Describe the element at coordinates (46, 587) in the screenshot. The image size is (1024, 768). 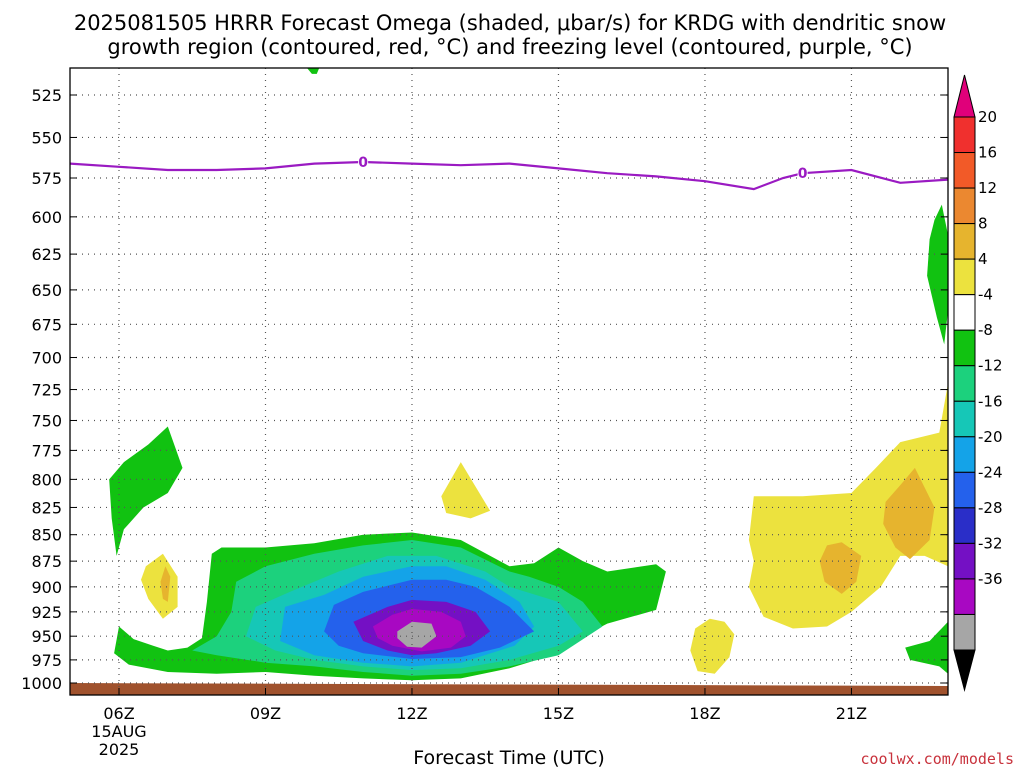
I see `y-tick-label-900: 900` at that location.